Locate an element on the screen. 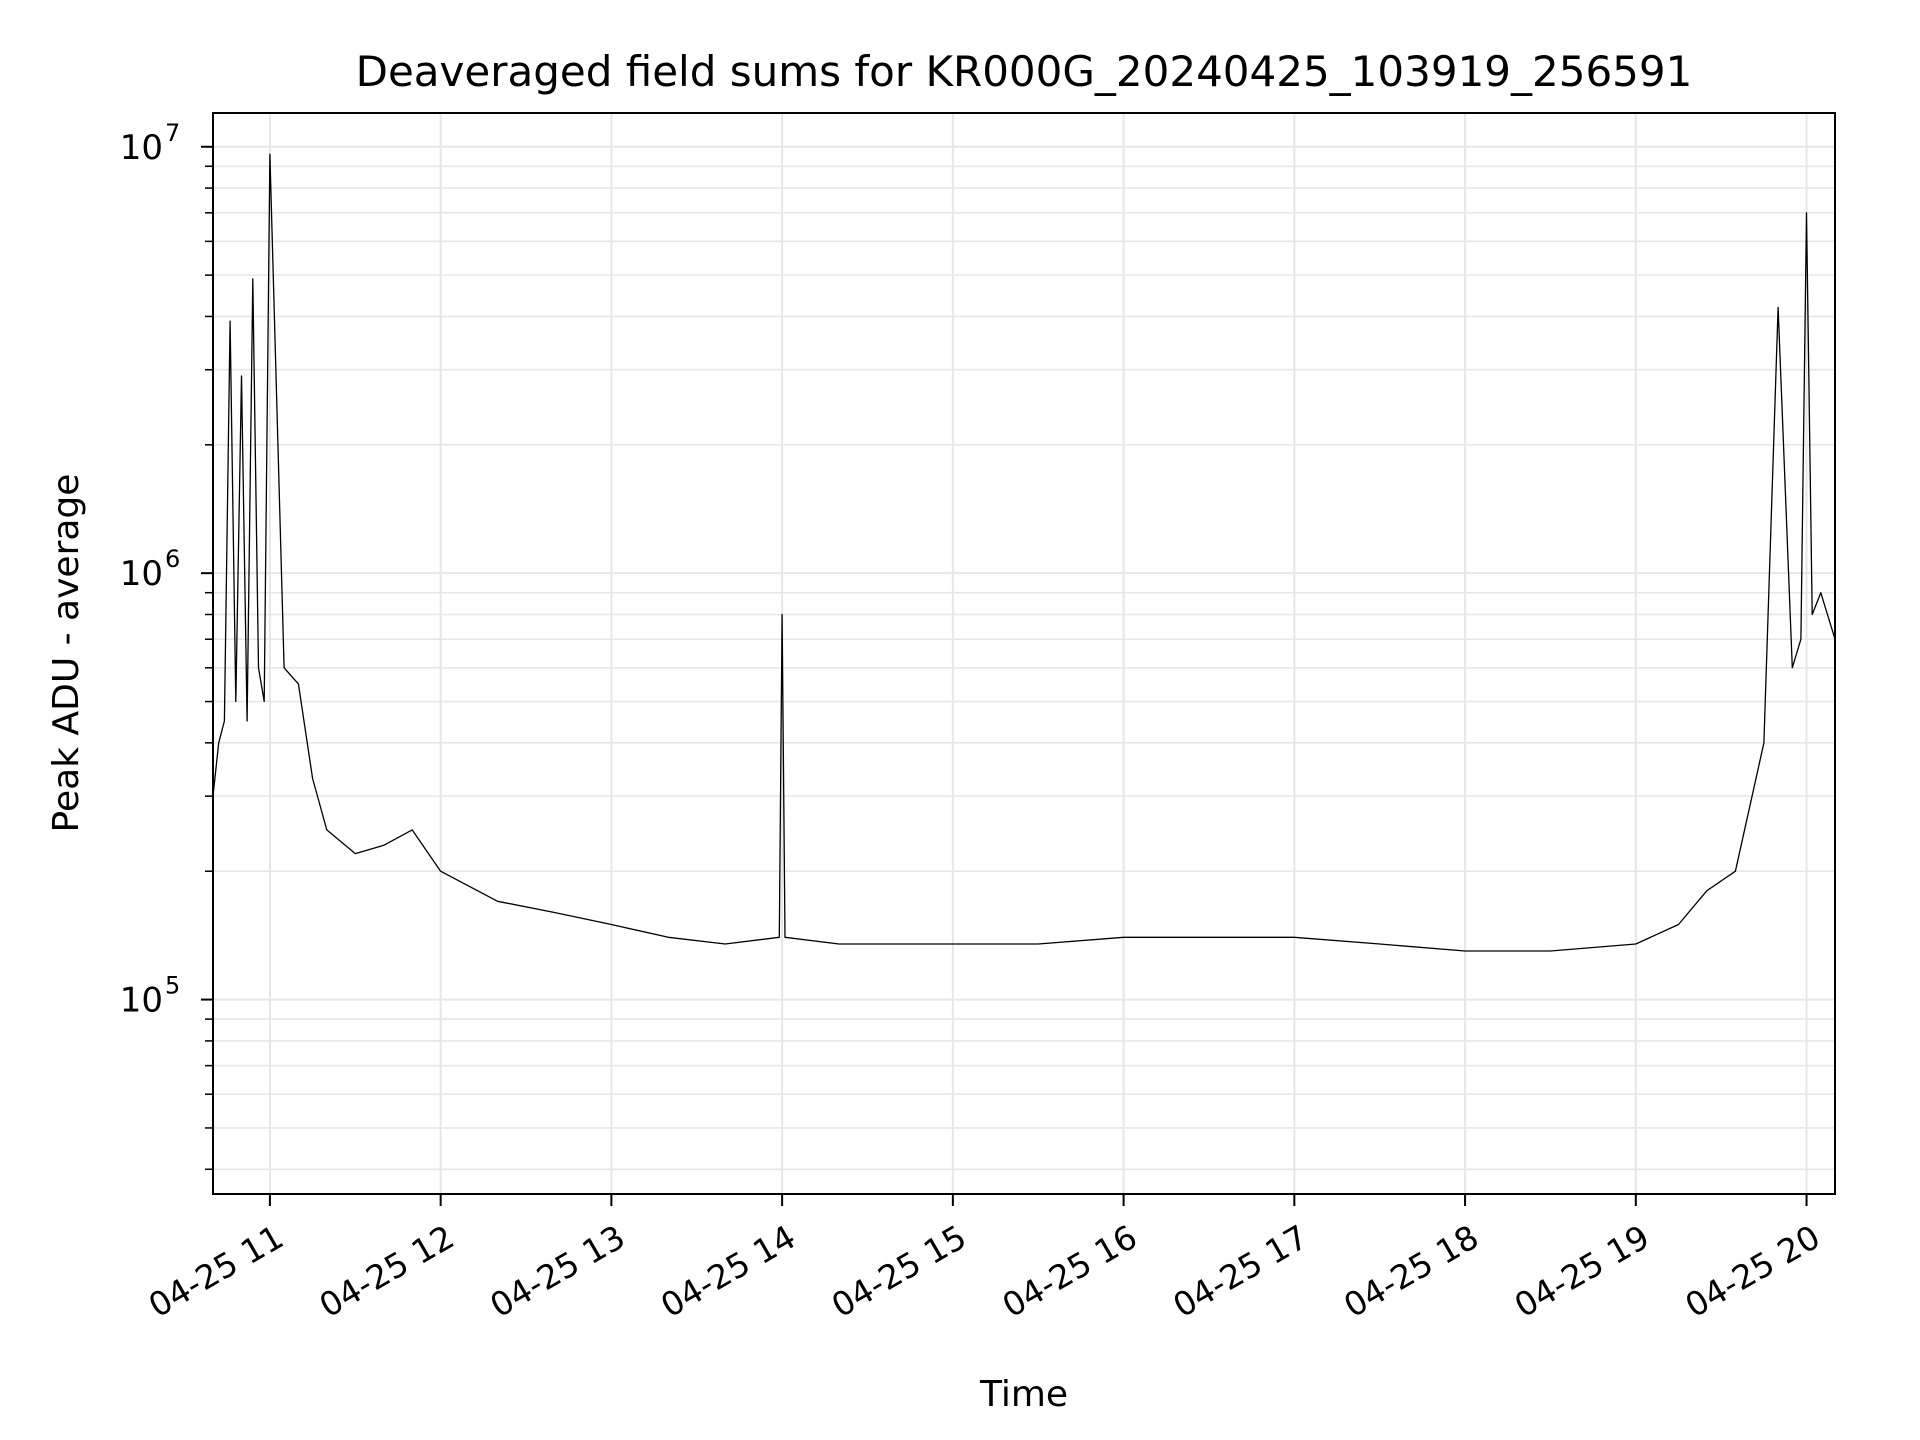 Image resolution: width=1920 pixels, height=1440 pixels. y-tick-exponent: 6 is located at coordinates (172, 559).